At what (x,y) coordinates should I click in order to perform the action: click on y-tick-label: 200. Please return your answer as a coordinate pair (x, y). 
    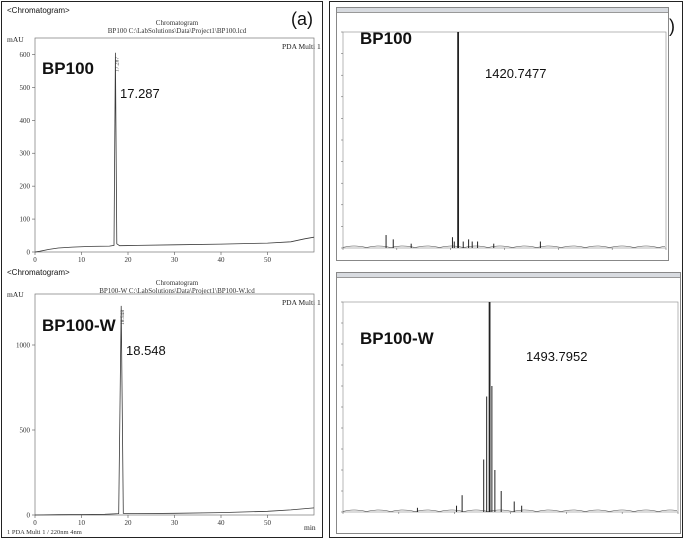
    Looking at the image, I should click on (25, 187).